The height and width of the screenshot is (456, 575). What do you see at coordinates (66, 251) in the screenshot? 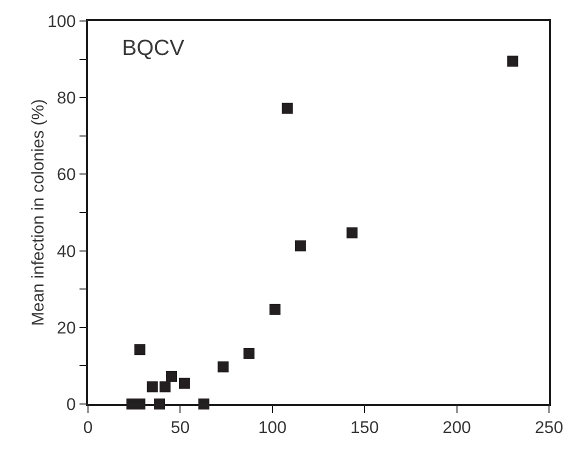
I see `y-tick-label: 40` at bounding box center [66, 251].